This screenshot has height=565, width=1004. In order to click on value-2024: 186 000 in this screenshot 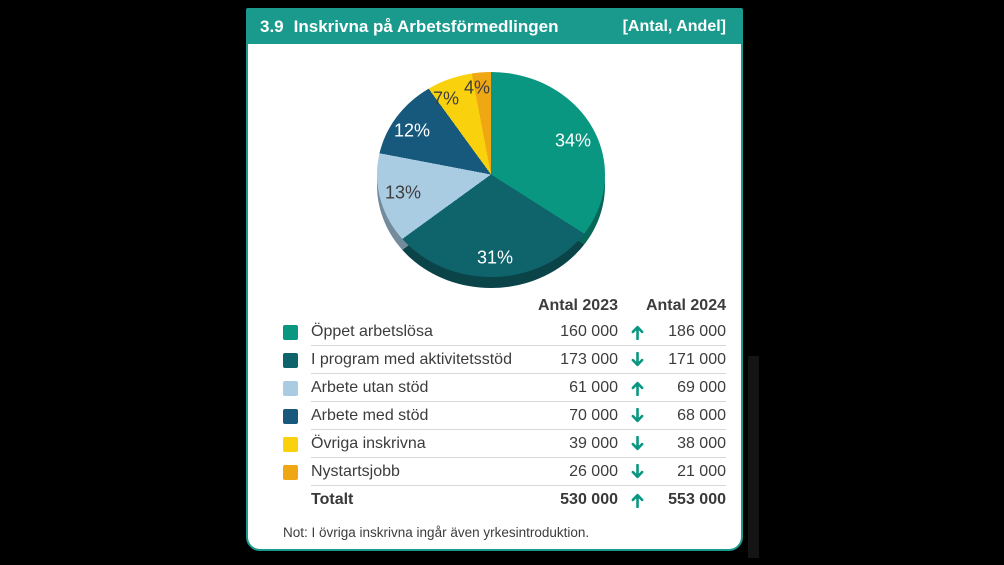, I will do `click(697, 331)`.